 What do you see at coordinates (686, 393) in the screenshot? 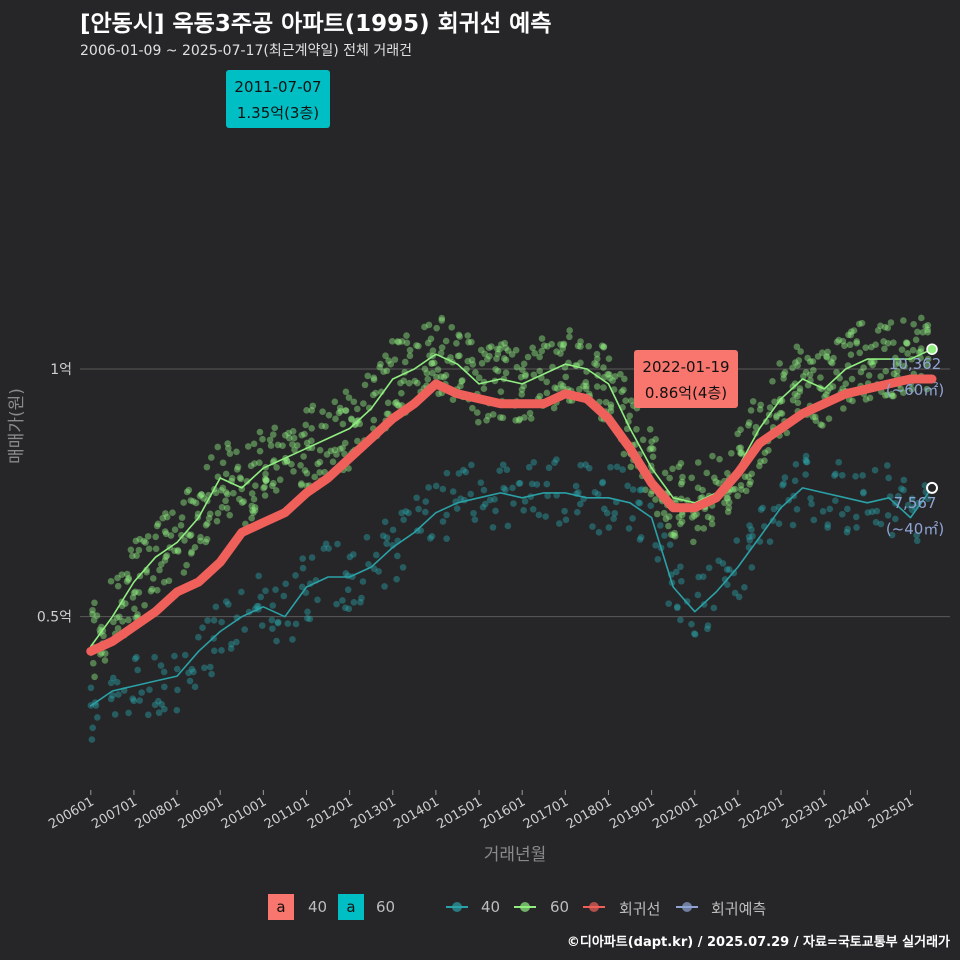
I see `annotation-value: 0.86억(4층)` at bounding box center [686, 393].